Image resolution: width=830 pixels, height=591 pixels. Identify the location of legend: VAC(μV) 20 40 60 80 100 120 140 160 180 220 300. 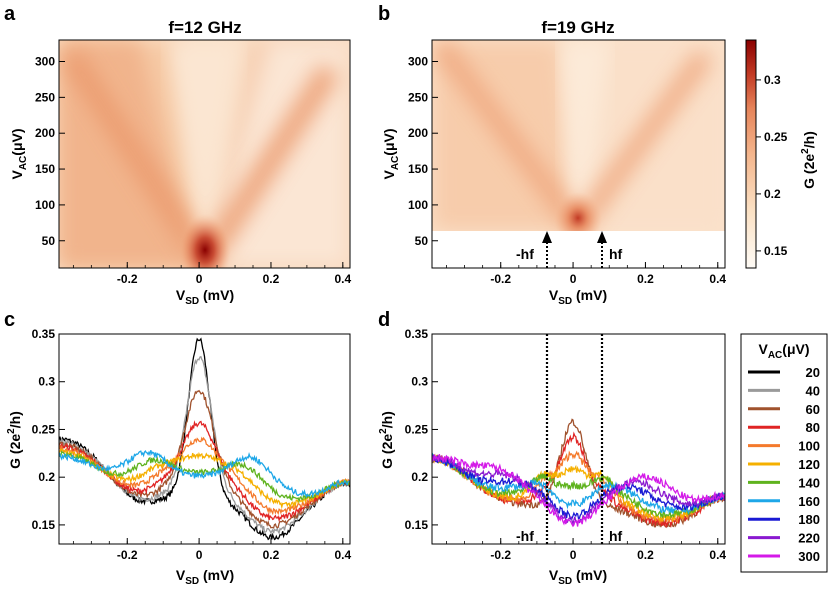
(784, 453).